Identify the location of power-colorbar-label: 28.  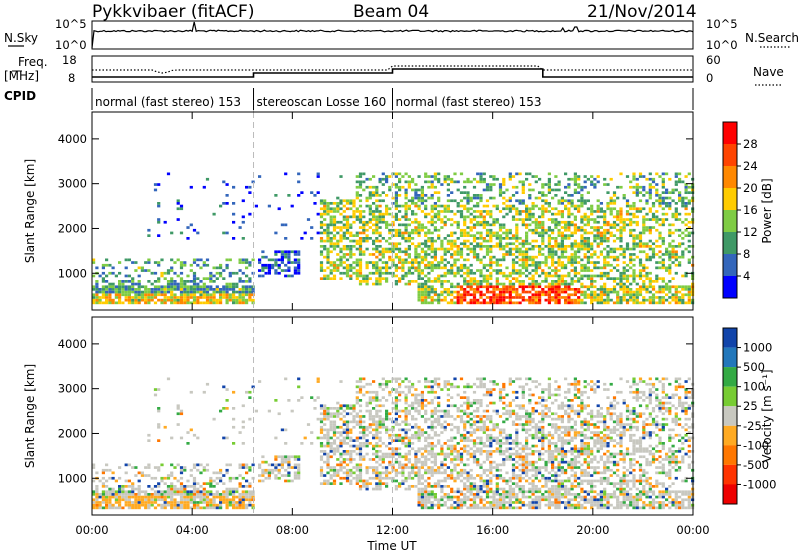
(750, 144).